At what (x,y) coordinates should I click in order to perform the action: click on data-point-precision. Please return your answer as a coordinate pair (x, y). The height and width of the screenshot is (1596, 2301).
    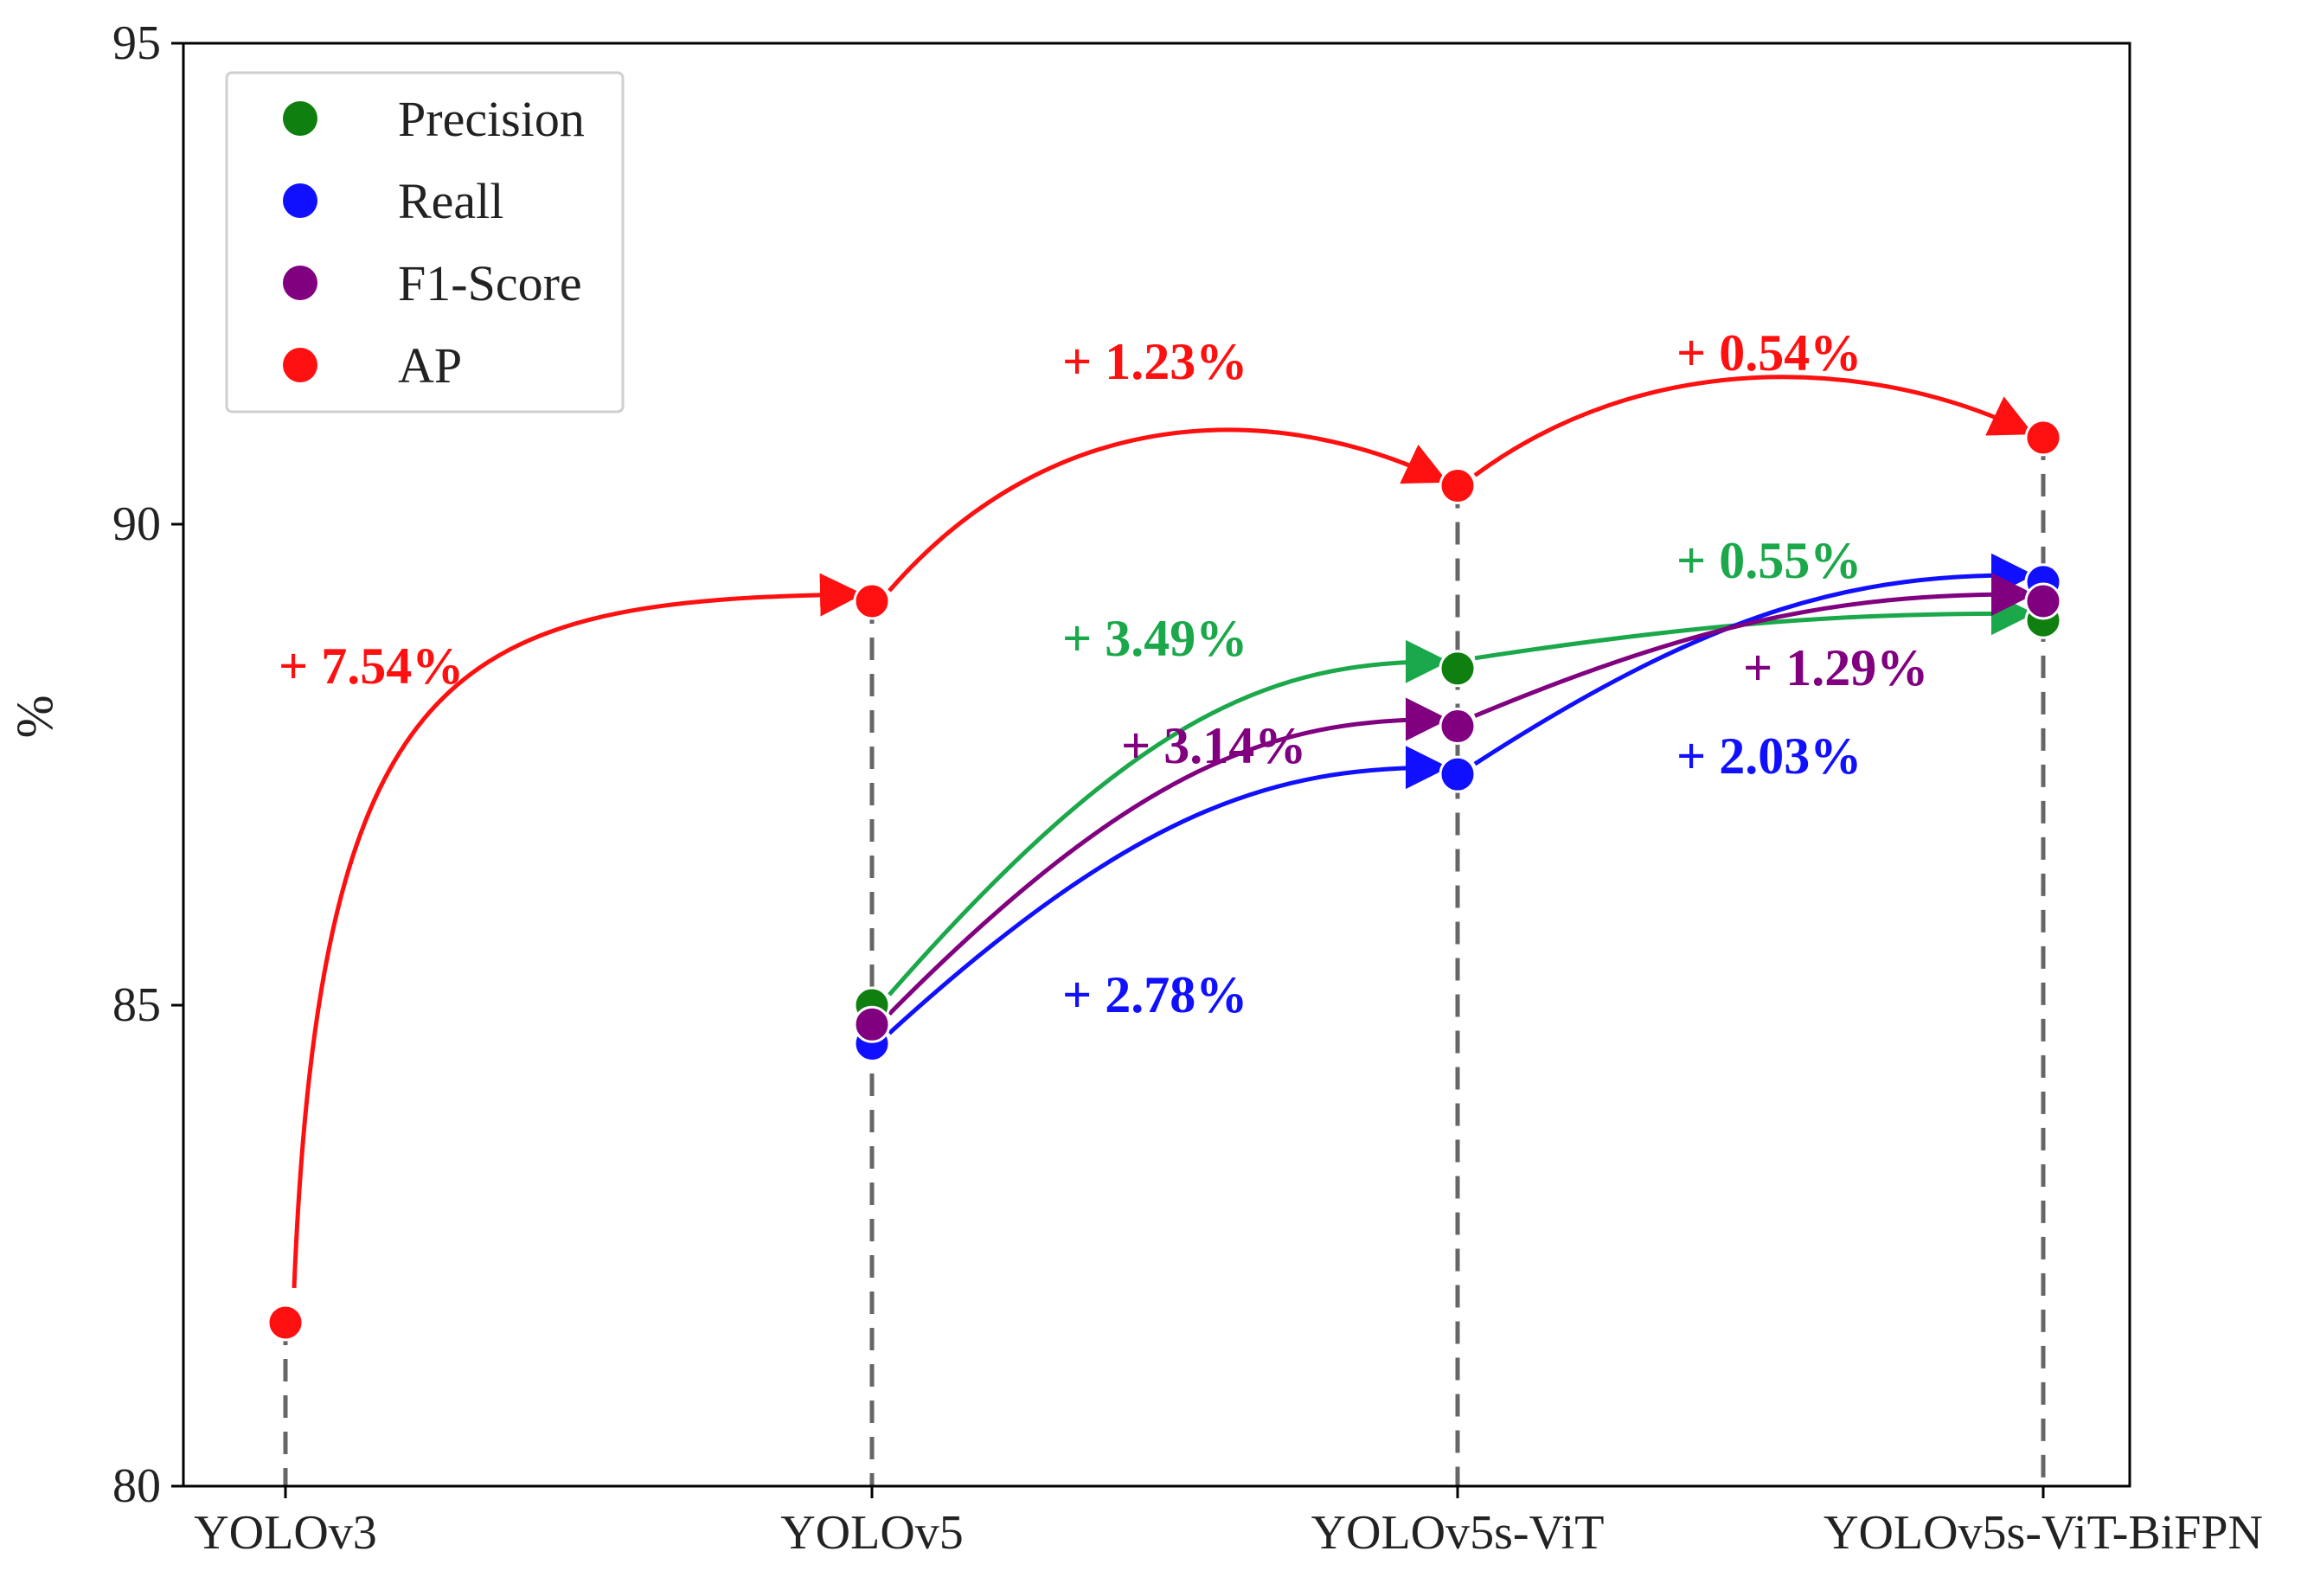
    Looking at the image, I should click on (1458, 669).